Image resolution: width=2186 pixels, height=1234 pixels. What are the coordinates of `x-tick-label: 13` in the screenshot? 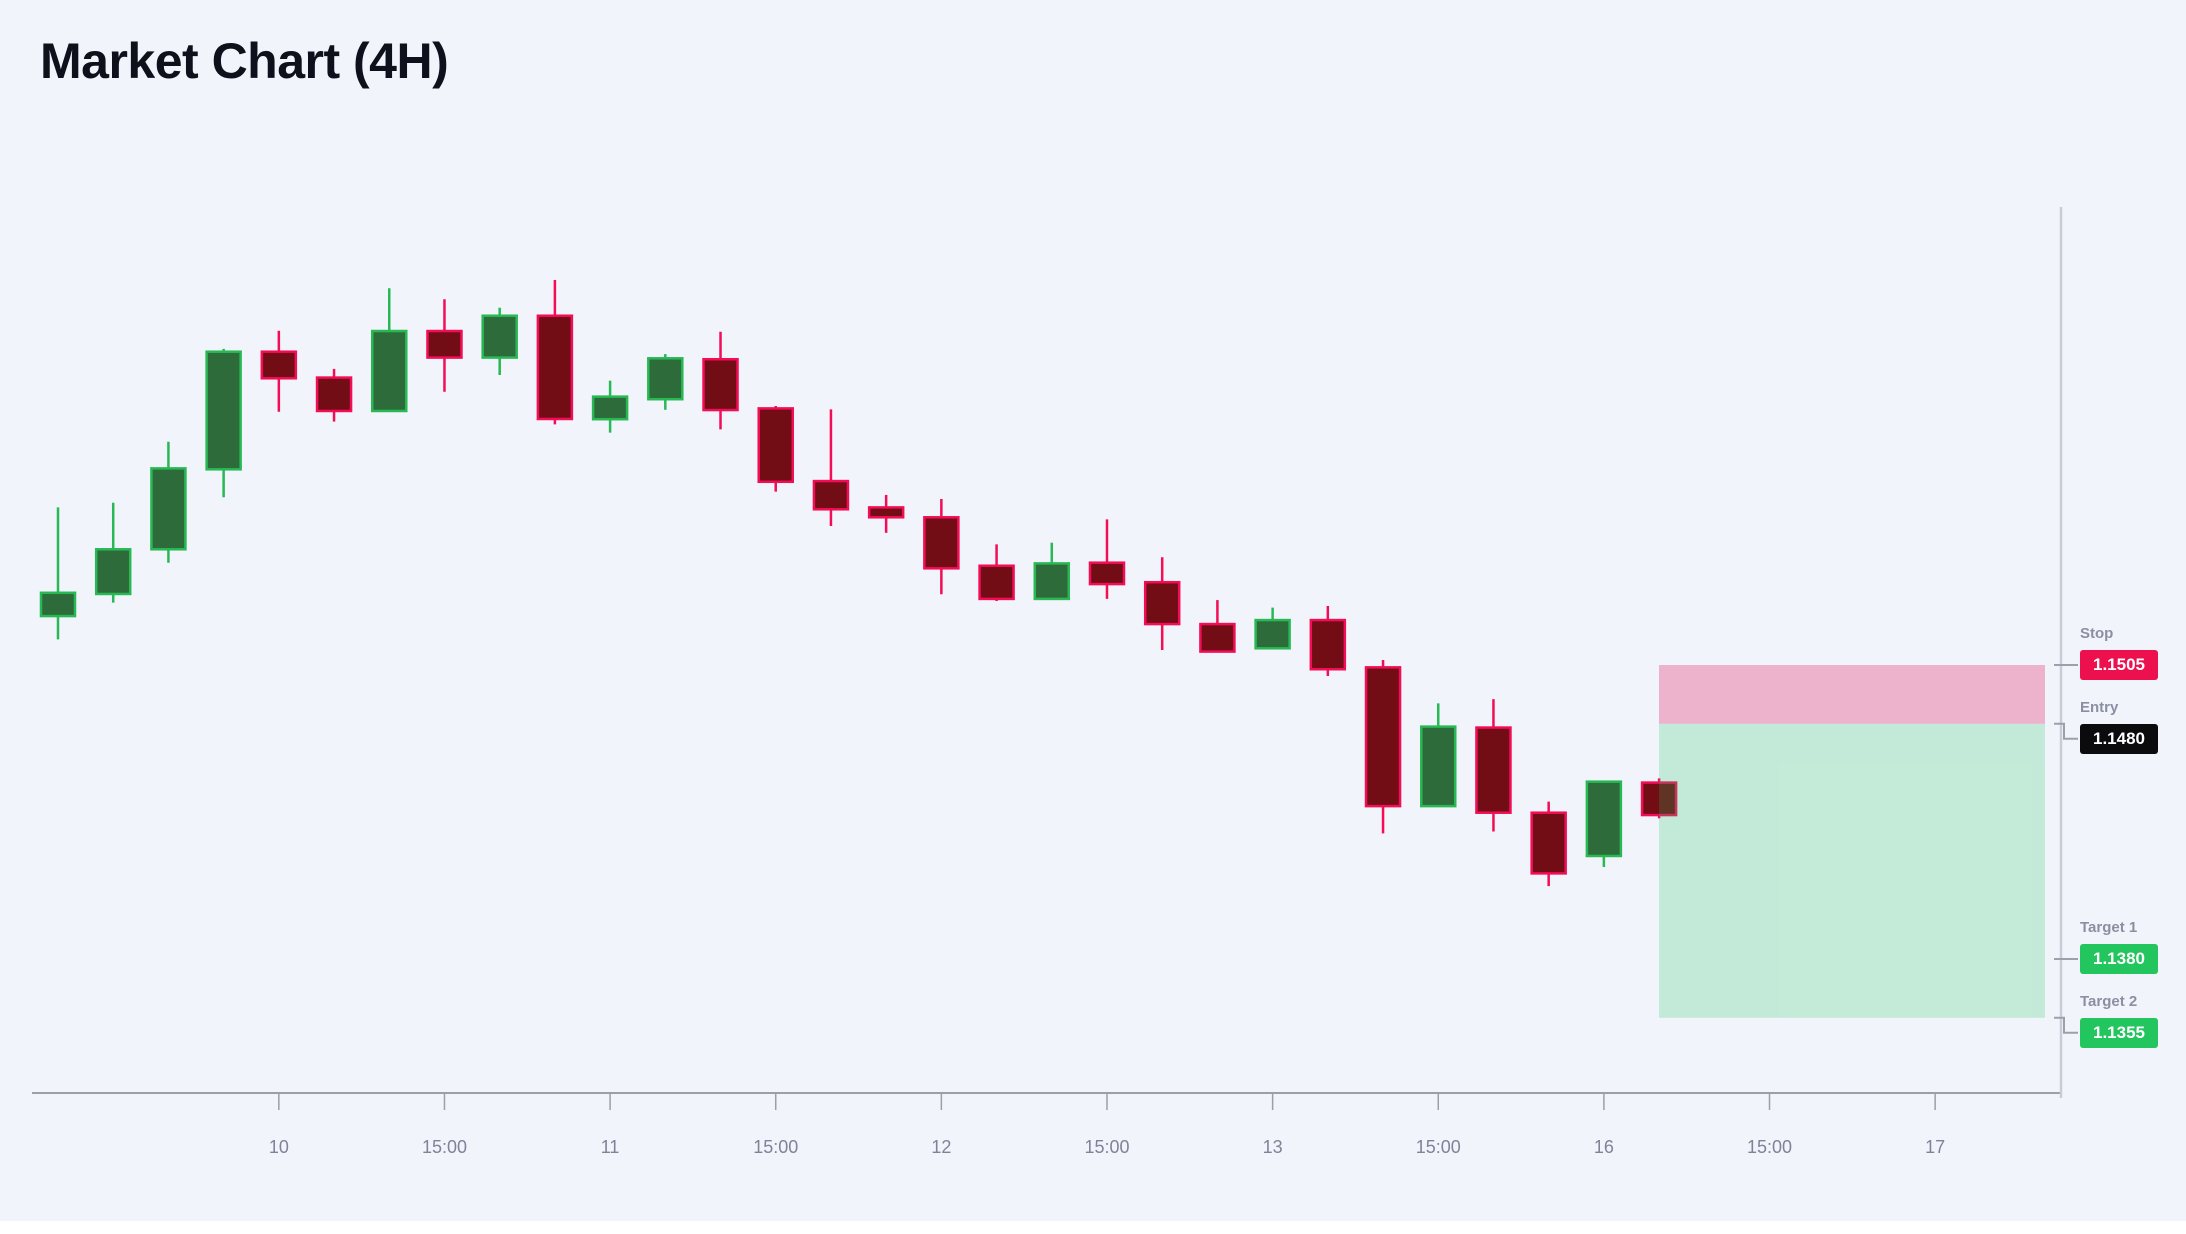 It's located at (1273, 1147).